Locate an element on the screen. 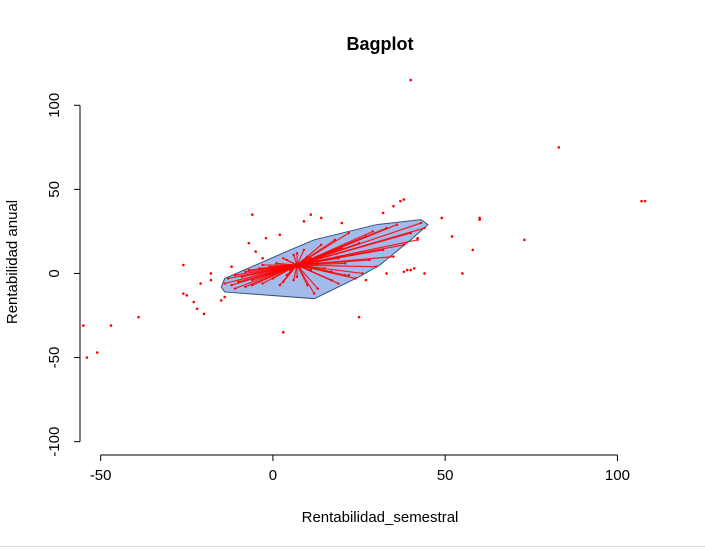 This screenshot has height=549, width=705. y-tick-label-1: -50 is located at coordinates (54, 358).